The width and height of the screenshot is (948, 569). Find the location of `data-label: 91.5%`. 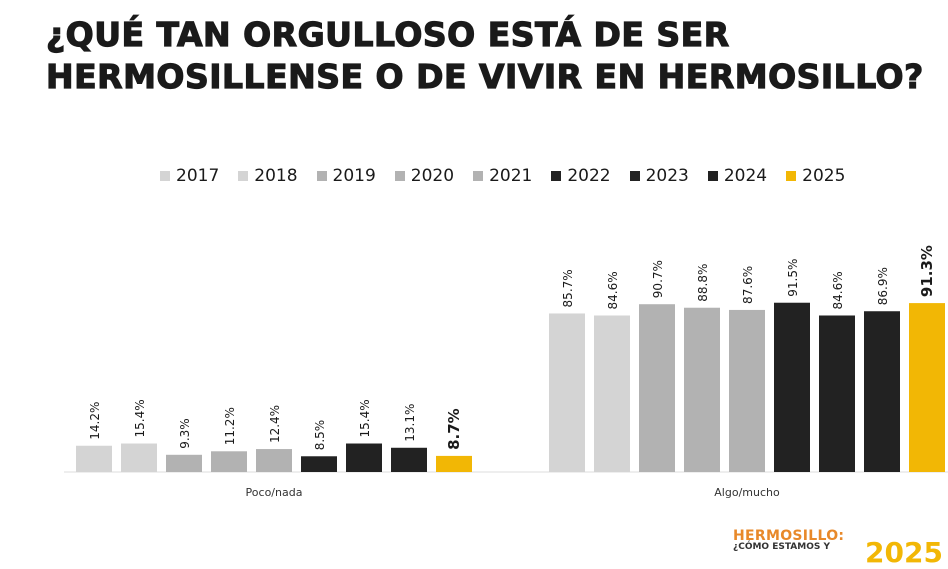

data-label: 91.5% is located at coordinates (793, 278).